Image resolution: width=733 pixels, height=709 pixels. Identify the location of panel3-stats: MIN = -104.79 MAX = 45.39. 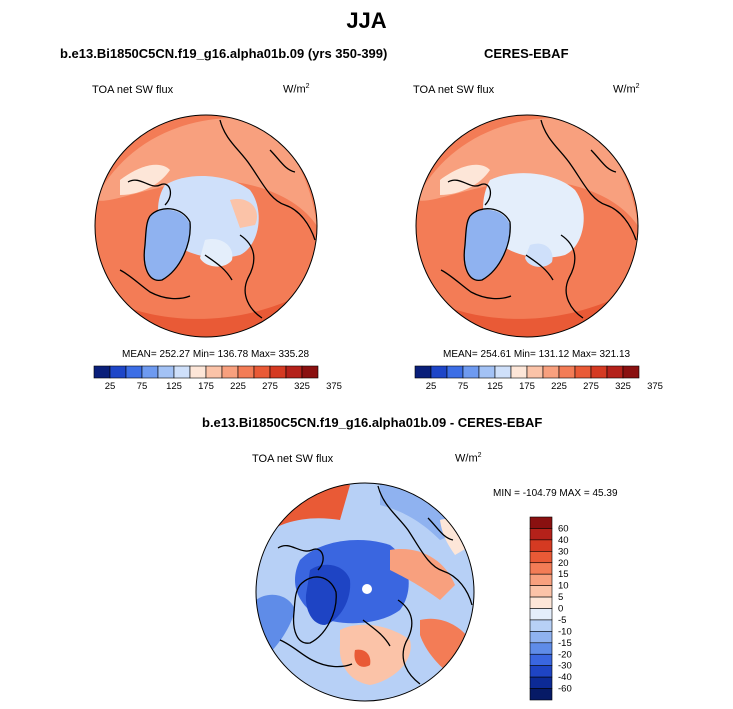
(555, 493).